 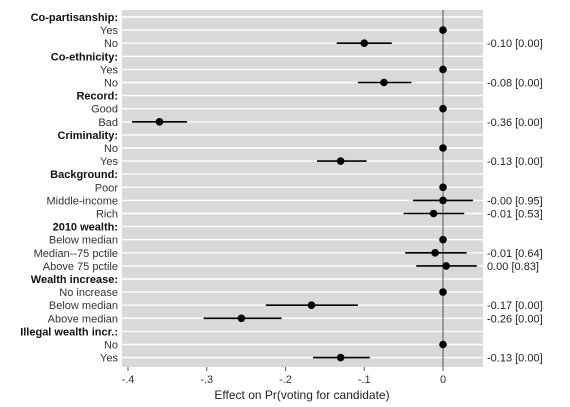 I want to click on row-header-label: Wealth increase:, so click(x=74, y=280).